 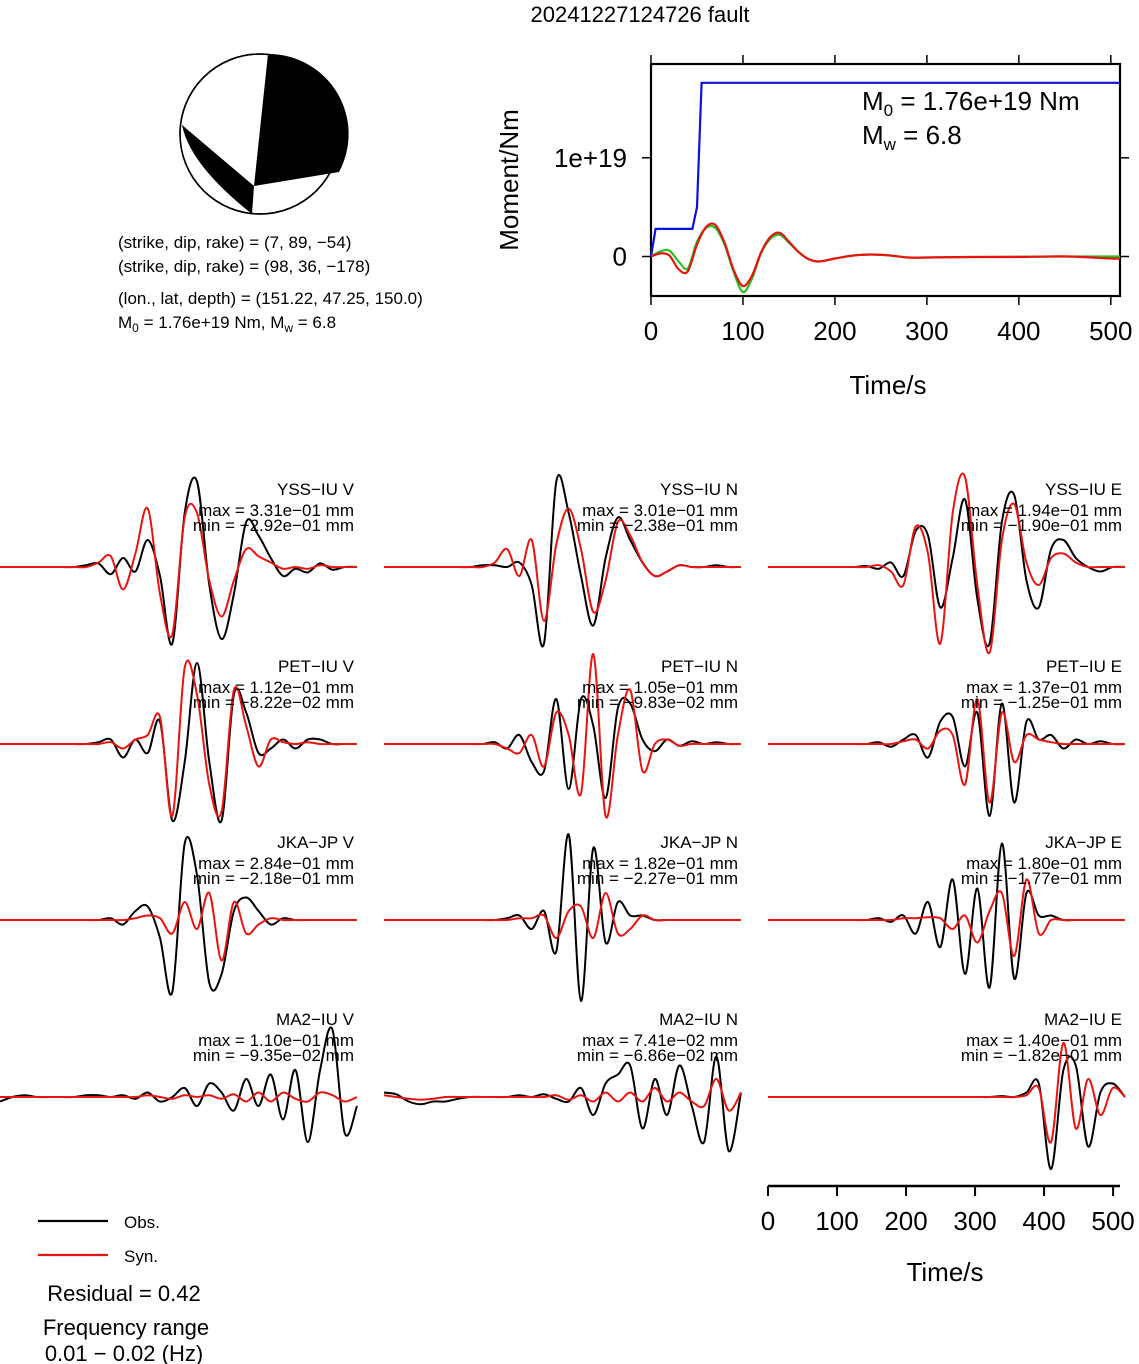 What do you see at coordinates (276, 687) in the screenshot?
I see `max-label: max = 1.12e−01 mm` at bounding box center [276, 687].